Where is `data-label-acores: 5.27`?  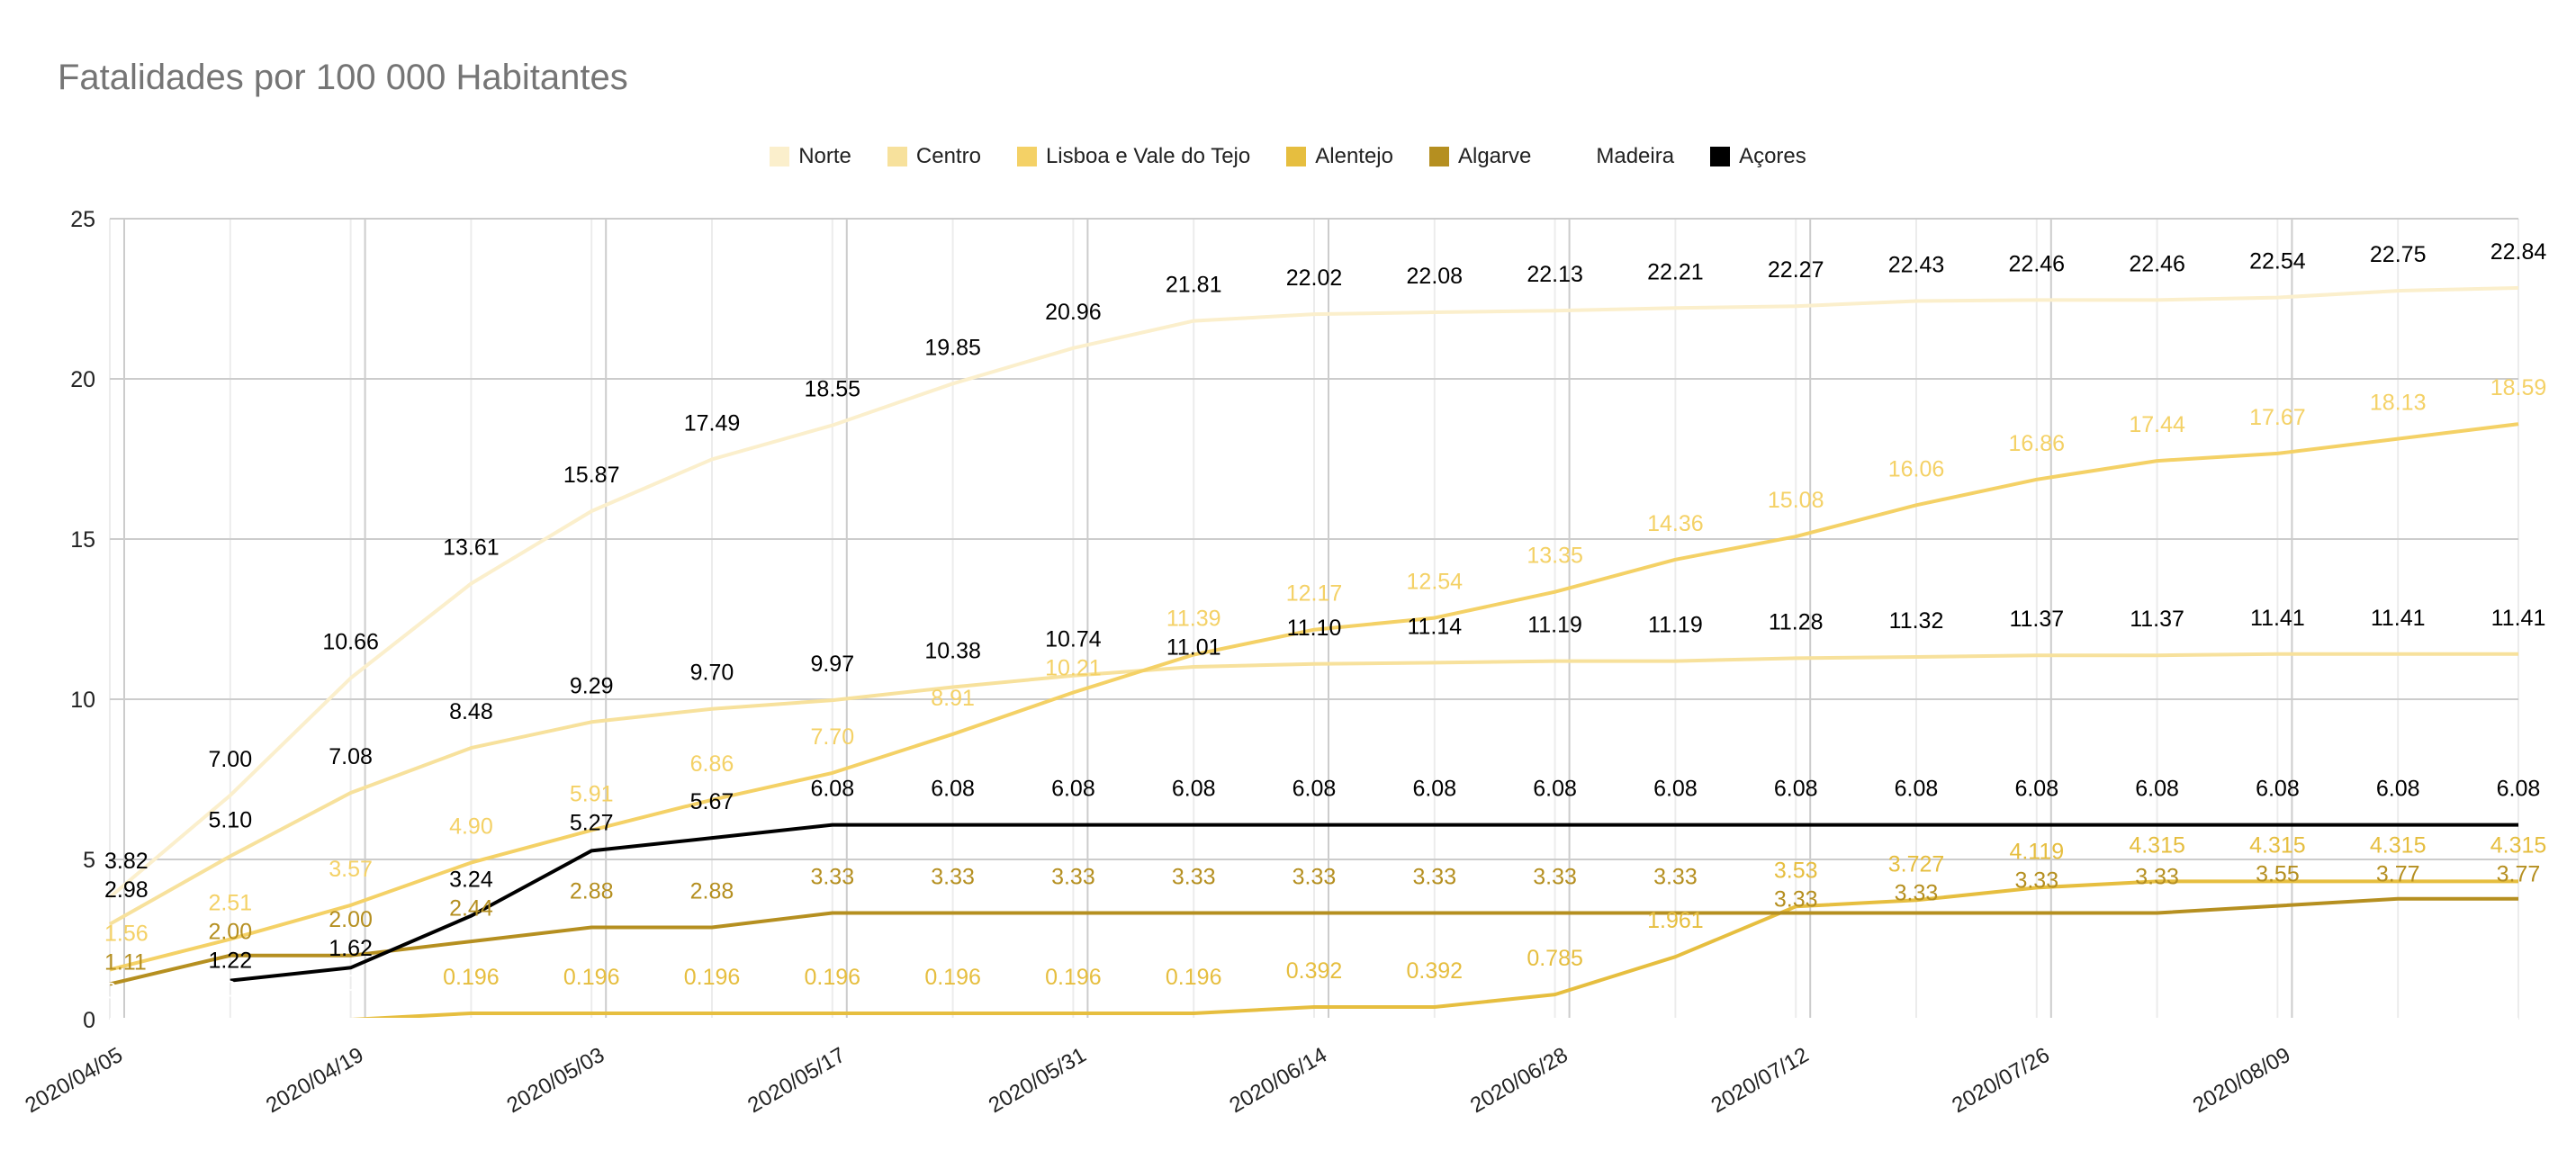
data-label-acores: 5.27 is located at coordinates (592, 823).